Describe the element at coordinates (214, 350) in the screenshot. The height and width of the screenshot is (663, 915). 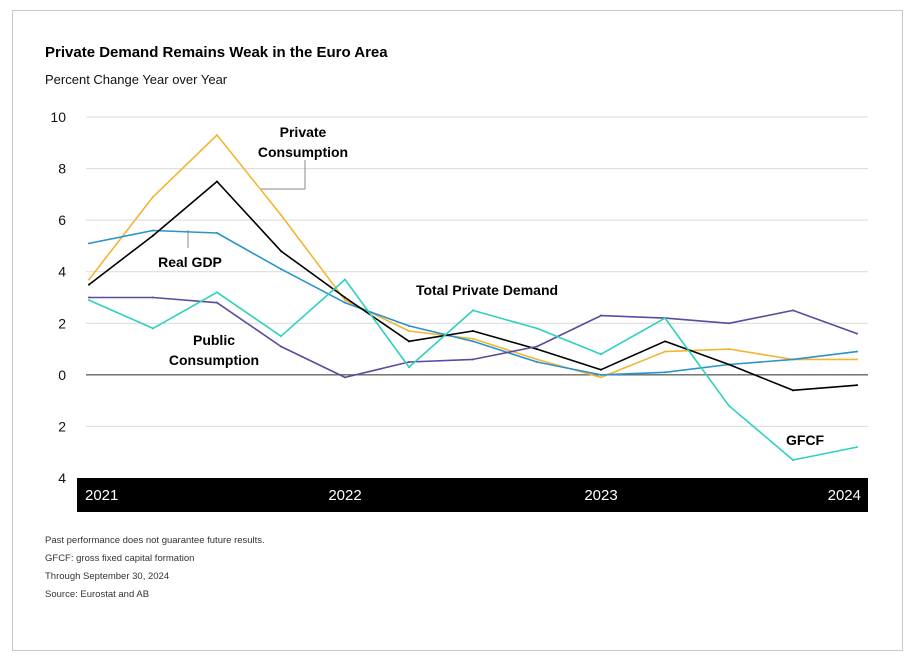
I see `series-label-public-consumption: Public Consumption` at that location.